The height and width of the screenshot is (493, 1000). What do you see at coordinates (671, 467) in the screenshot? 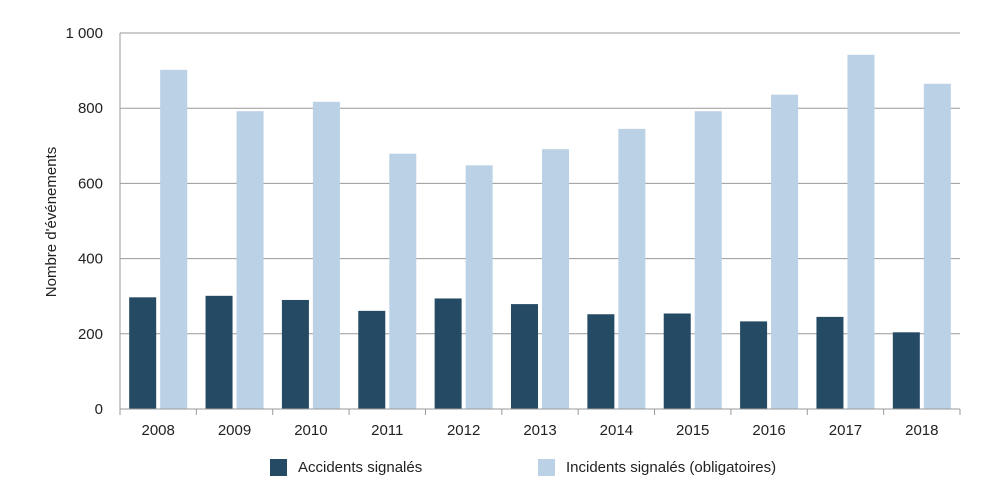
I see `legend-label-incidents: Incidents signalés (obligatoires)` at bounding box center [671, 467].